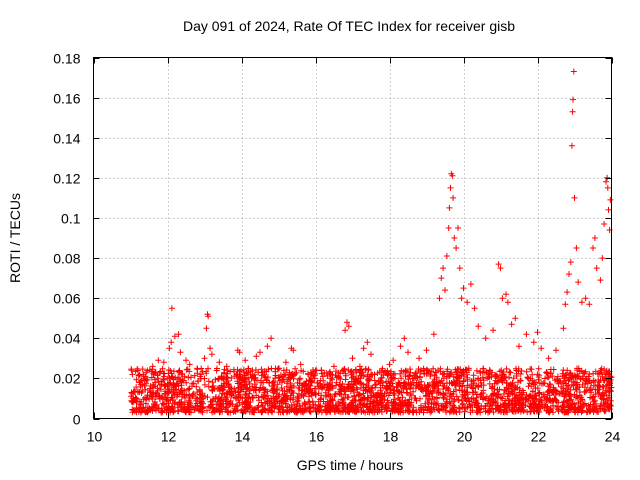 This screenshot has height=480, width=640. What do you see at coordinates (15, 238) in the screenshot?
I see `y-axis-label: ROTI / TECUs` at bounding box center [15, 238].